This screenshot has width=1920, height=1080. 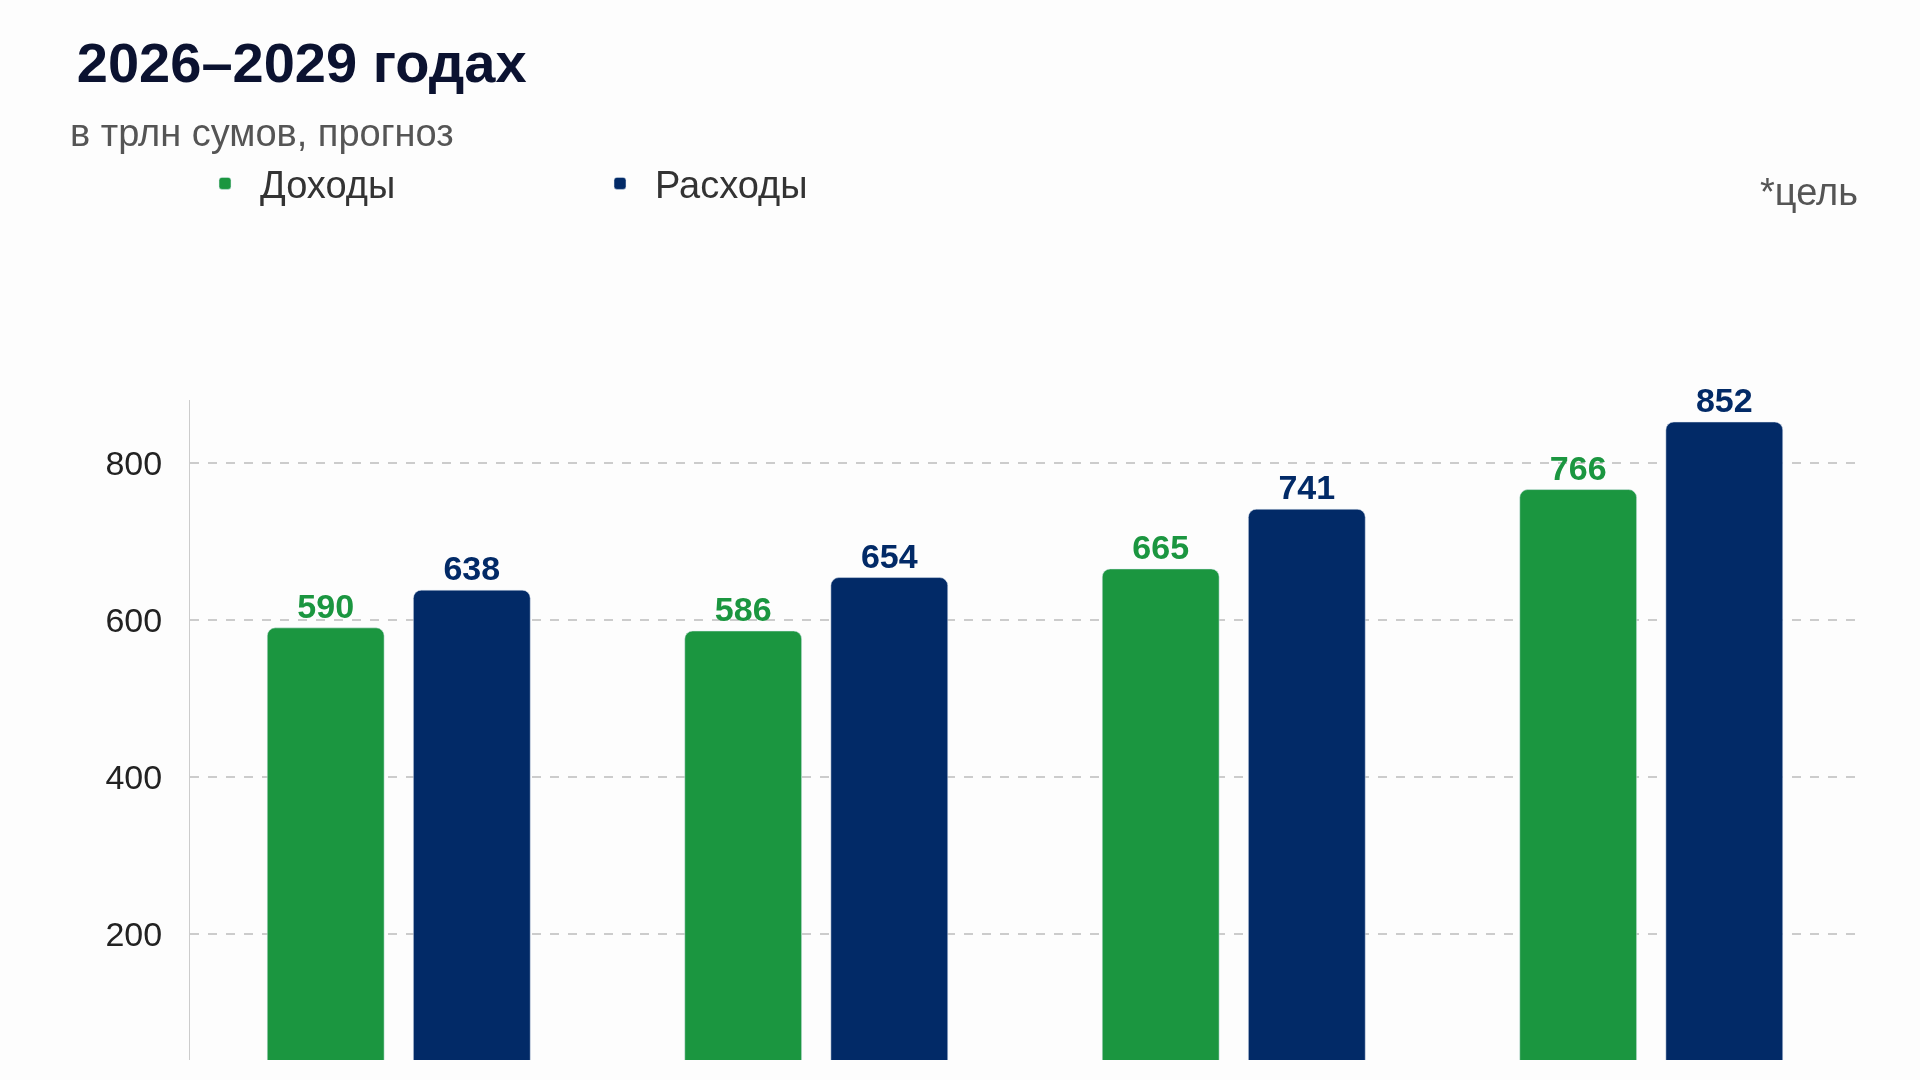 I want to click on chart-title: 2026–2029 годах, so click(x=301, y=63).